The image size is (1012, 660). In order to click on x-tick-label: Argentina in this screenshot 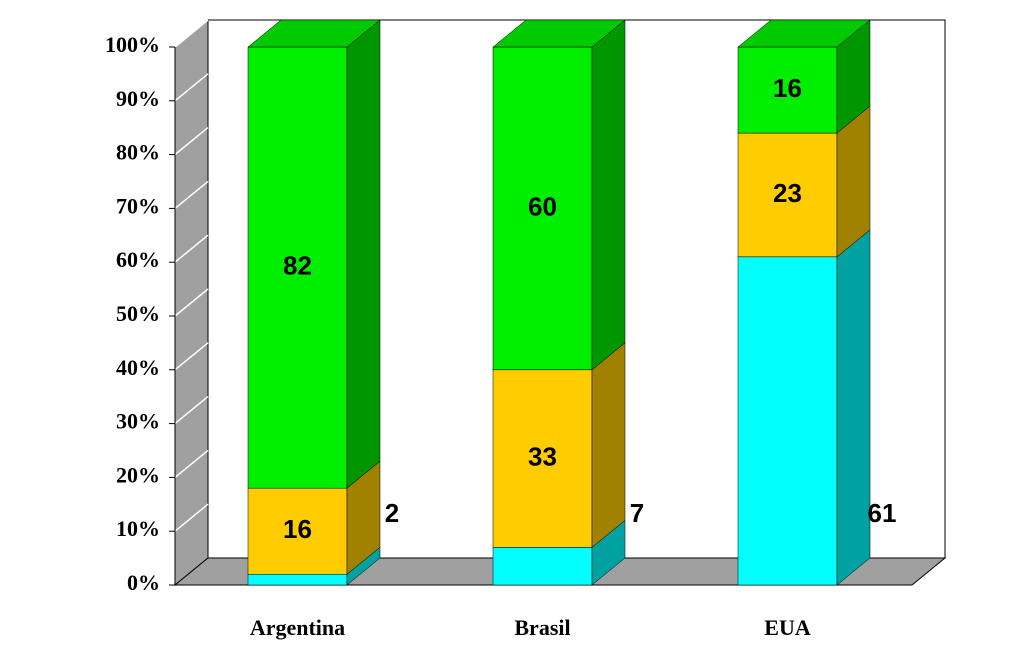, I will do `click(297, 627)`.